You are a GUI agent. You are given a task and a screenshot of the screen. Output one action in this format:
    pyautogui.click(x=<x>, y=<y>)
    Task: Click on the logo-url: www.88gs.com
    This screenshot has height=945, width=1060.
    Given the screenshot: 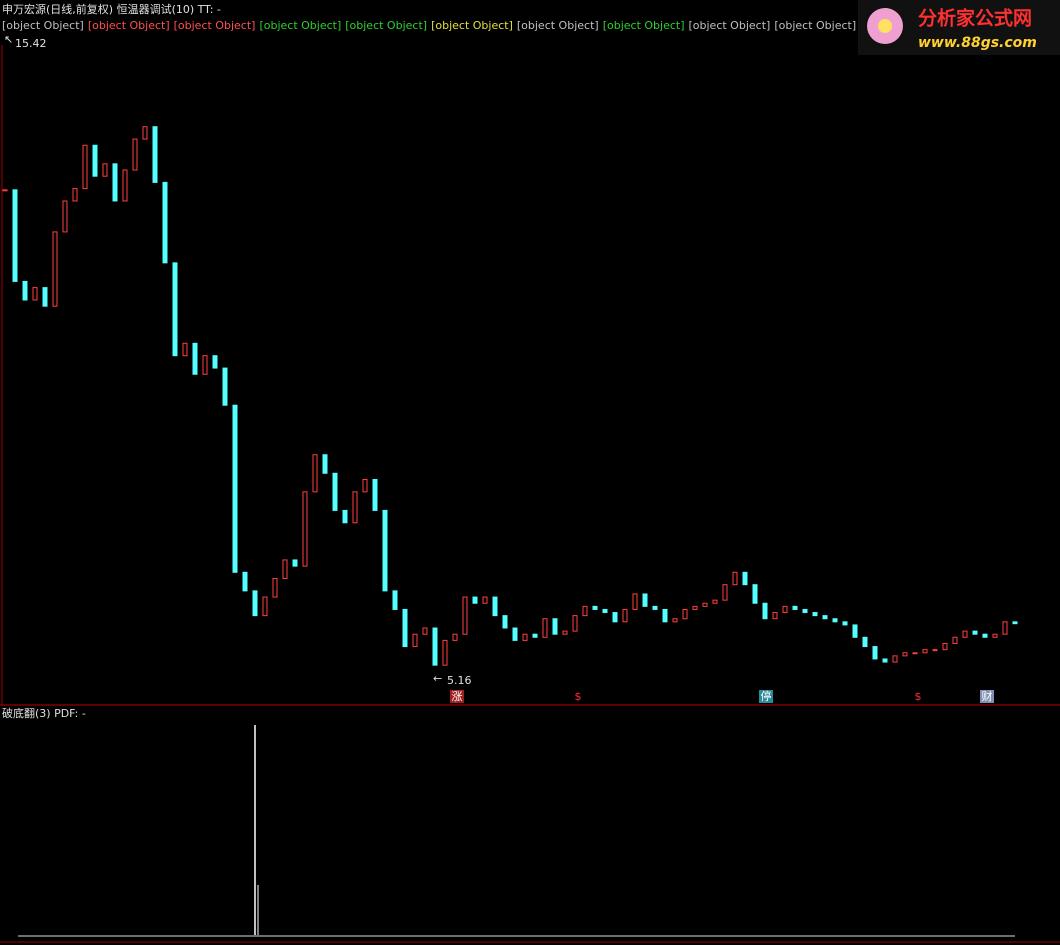 What is the action you would take?
    pyautogui.click(x=977, y=43)
    